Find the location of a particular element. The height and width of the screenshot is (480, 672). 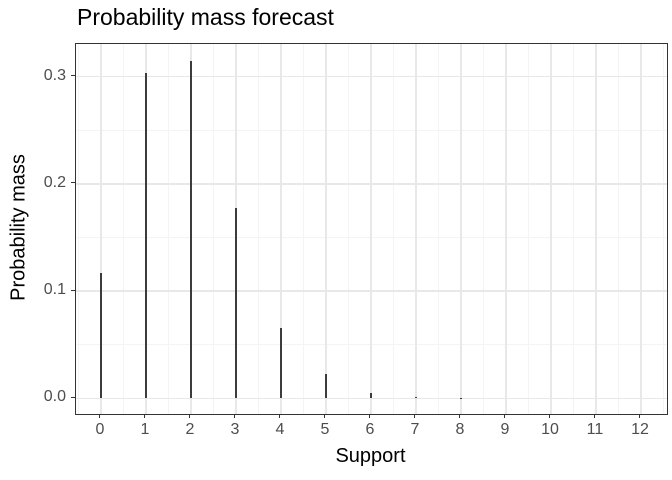

x-tick-label: 1 is located at coordinates (145, 429).